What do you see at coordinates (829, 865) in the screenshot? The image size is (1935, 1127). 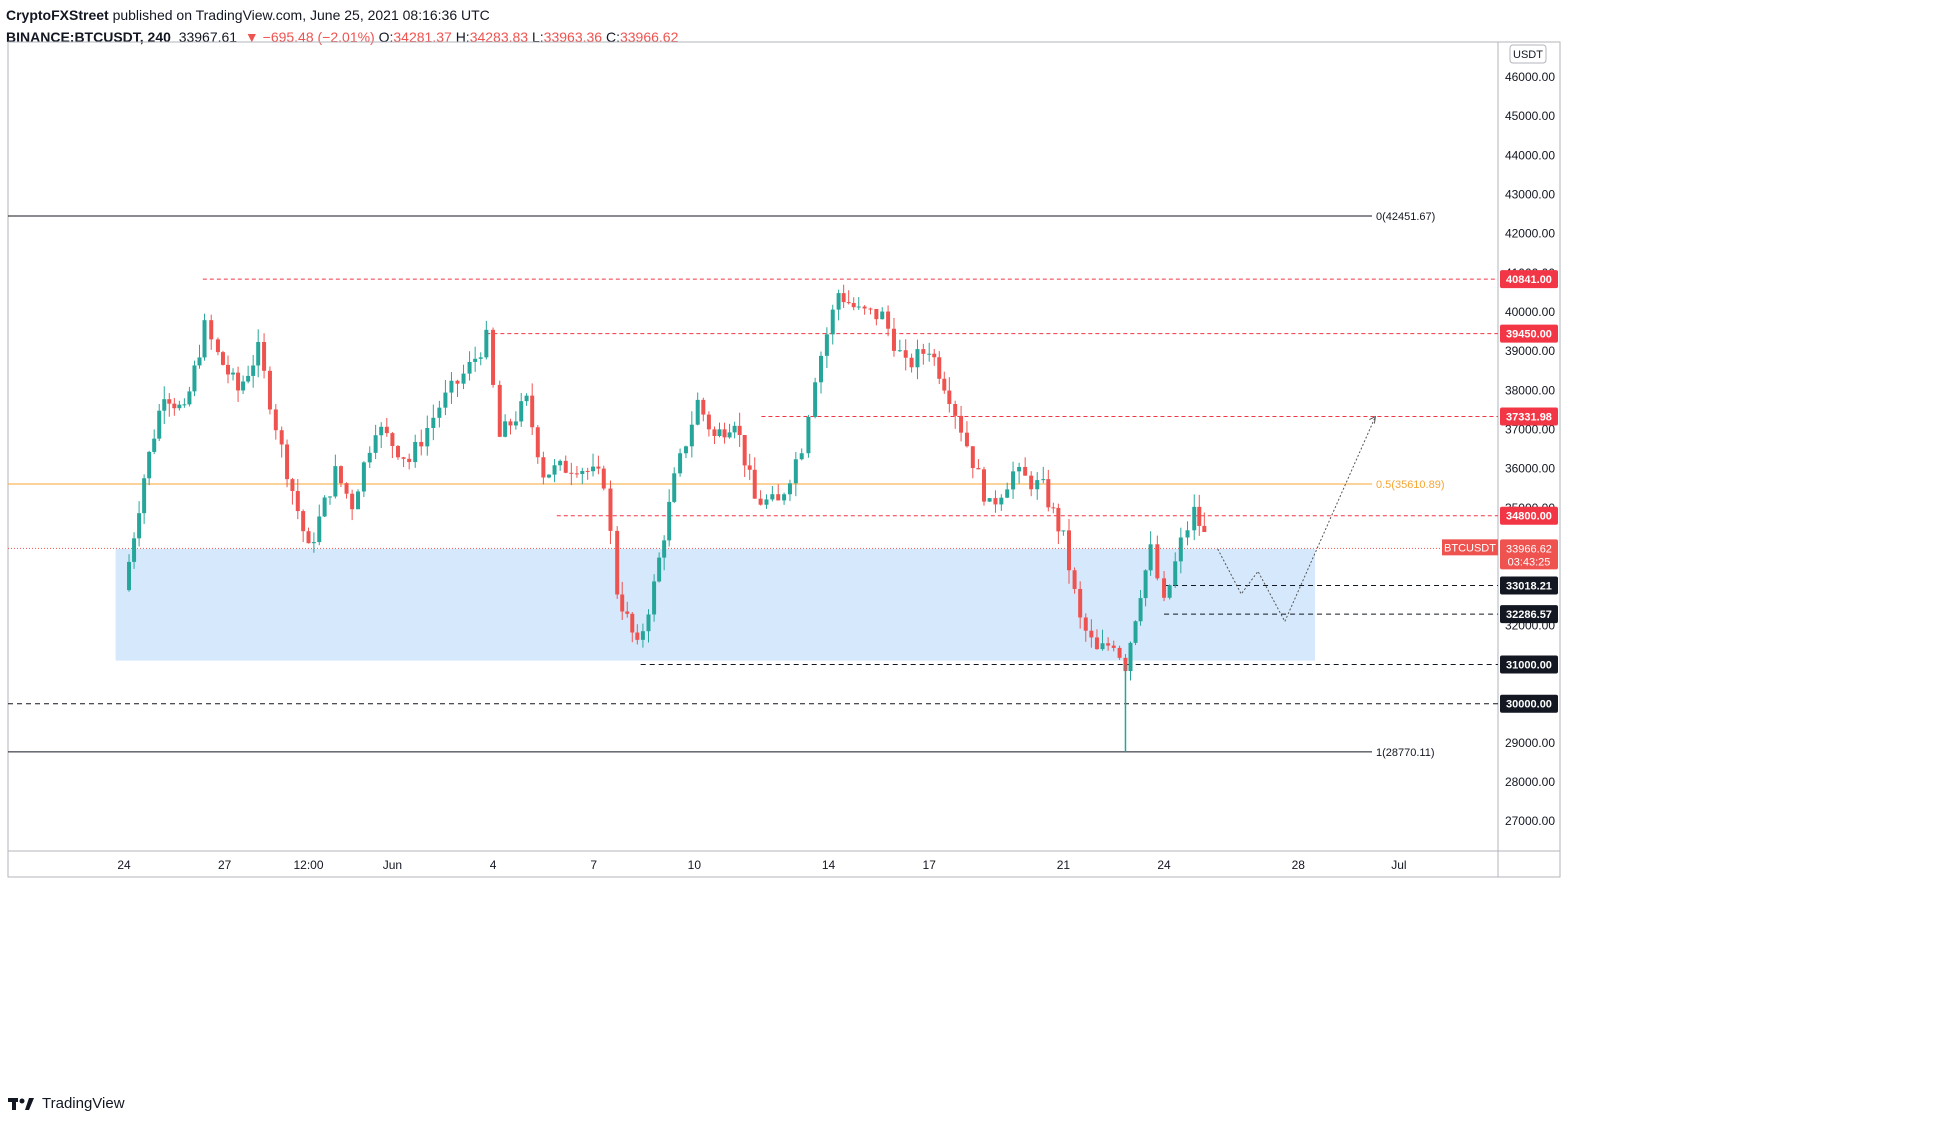 I see `time-tick-label: 14` at bounding box center [829, 865].